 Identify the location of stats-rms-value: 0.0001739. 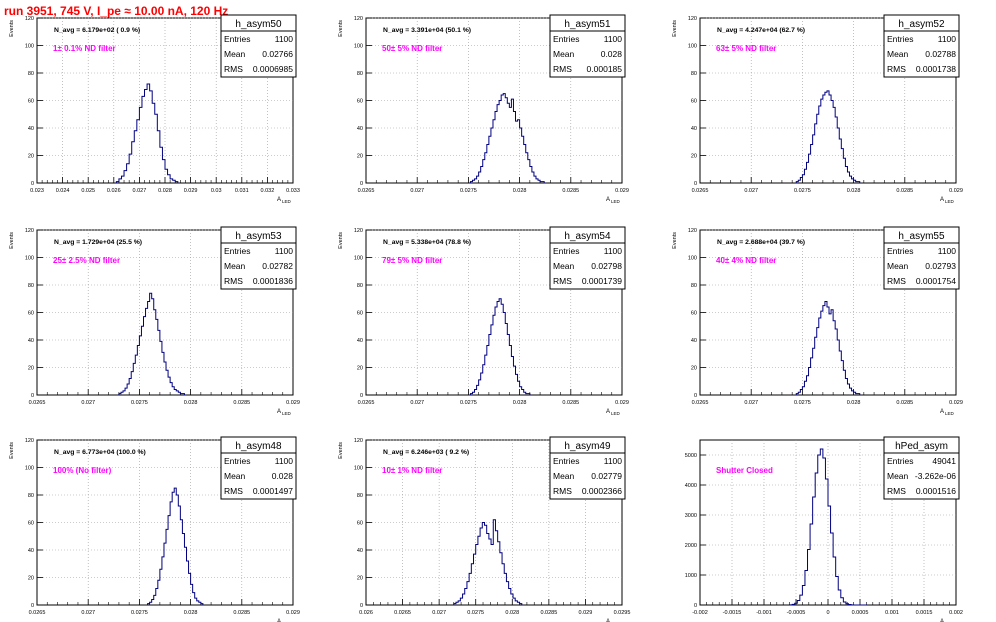
(602, 281).